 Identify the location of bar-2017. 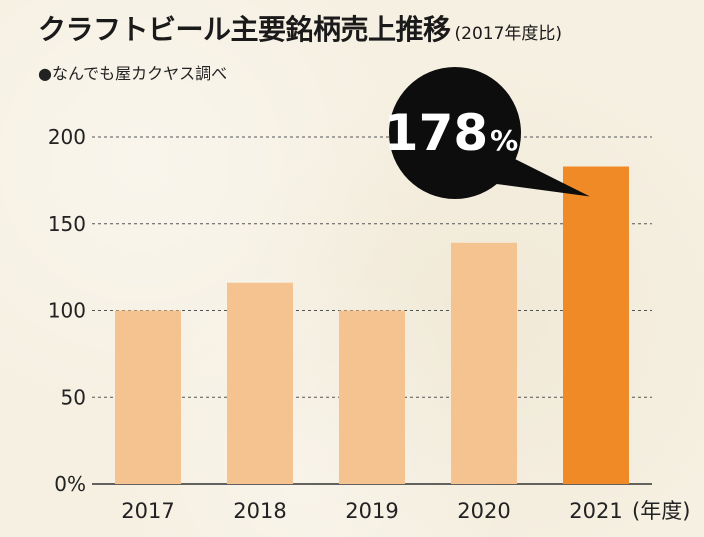
(148, 397).